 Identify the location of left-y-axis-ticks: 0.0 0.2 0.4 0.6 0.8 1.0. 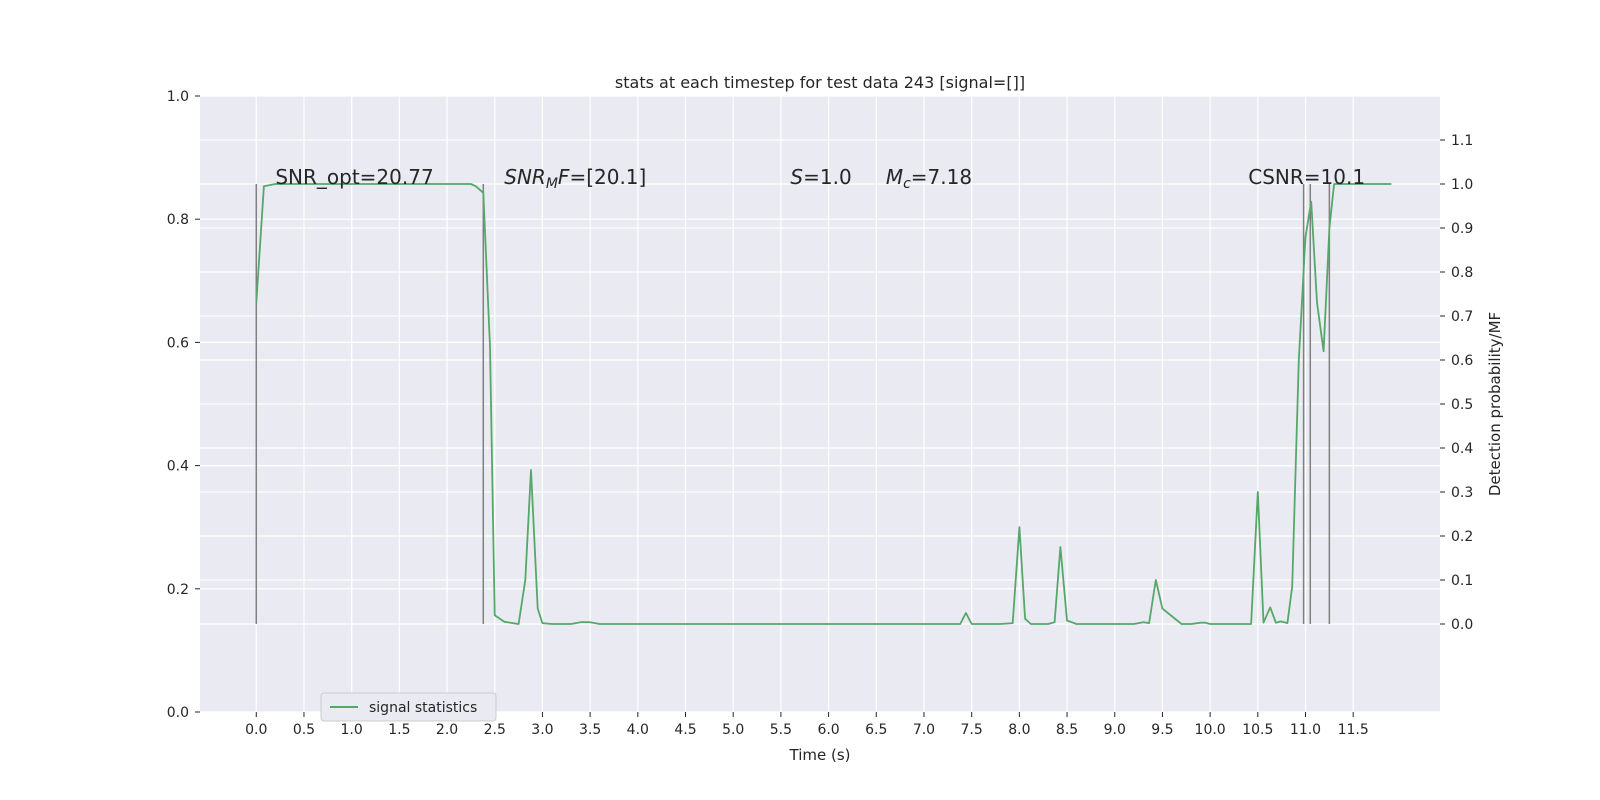
(183, 405).